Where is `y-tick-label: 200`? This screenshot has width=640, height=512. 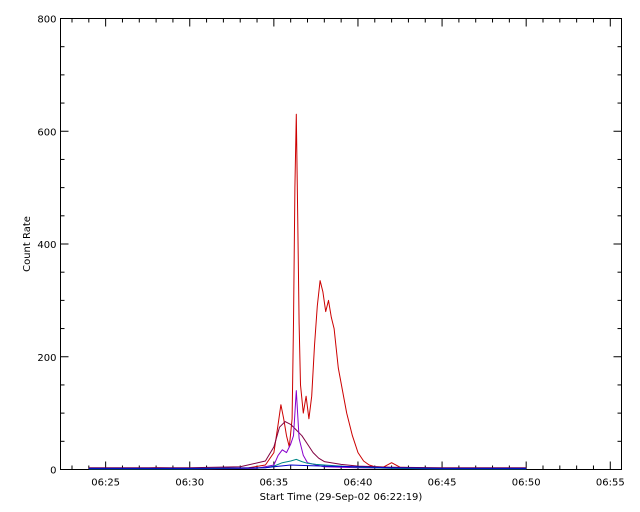 y-tick-label: 200 is located at coordinates (46, 358).